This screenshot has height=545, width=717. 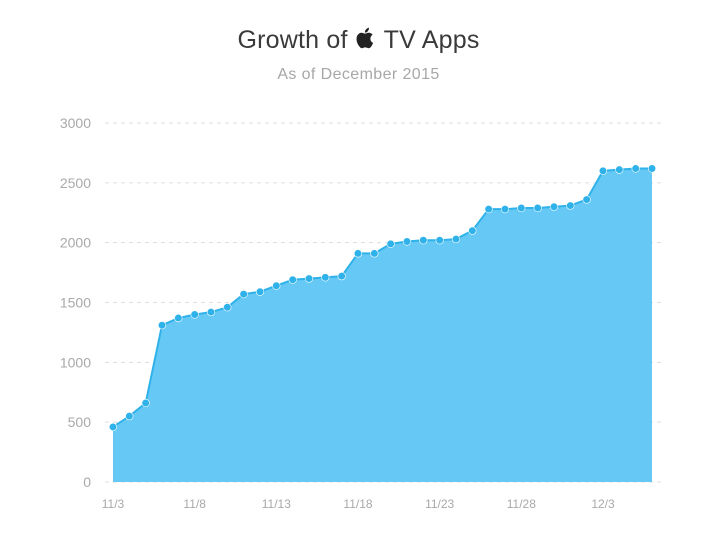 I want to click on apple-logo-icon, so click(x=364, y=38).